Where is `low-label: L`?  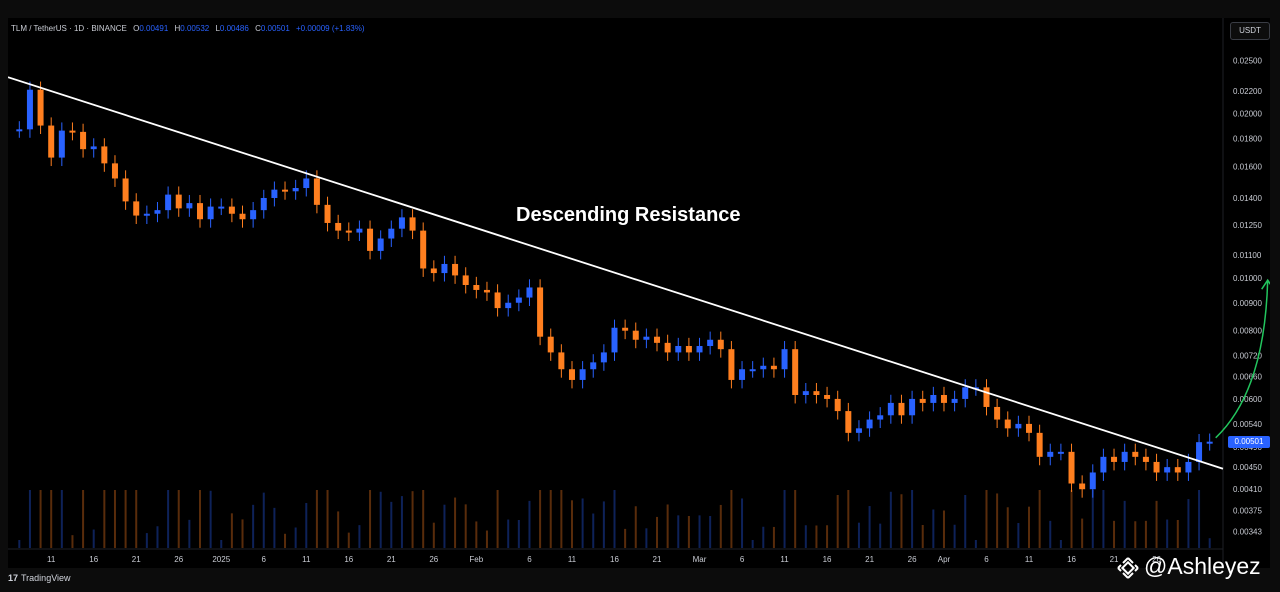
low-label: L is located at coordinates (217, 28).